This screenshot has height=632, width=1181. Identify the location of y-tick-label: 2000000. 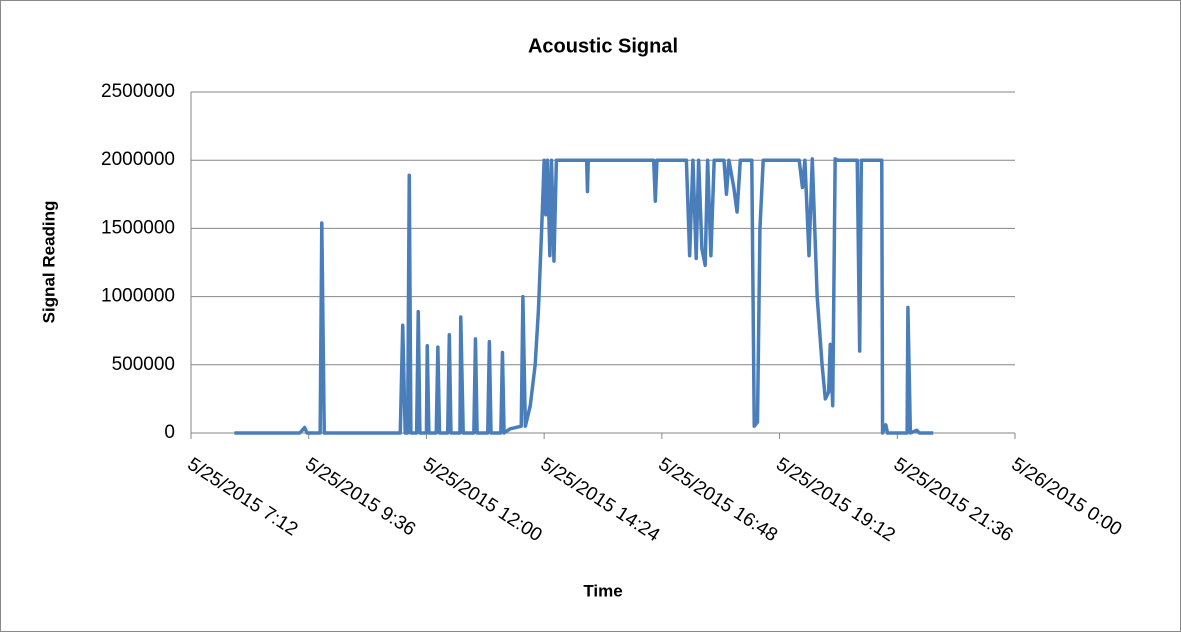
(138, 159).